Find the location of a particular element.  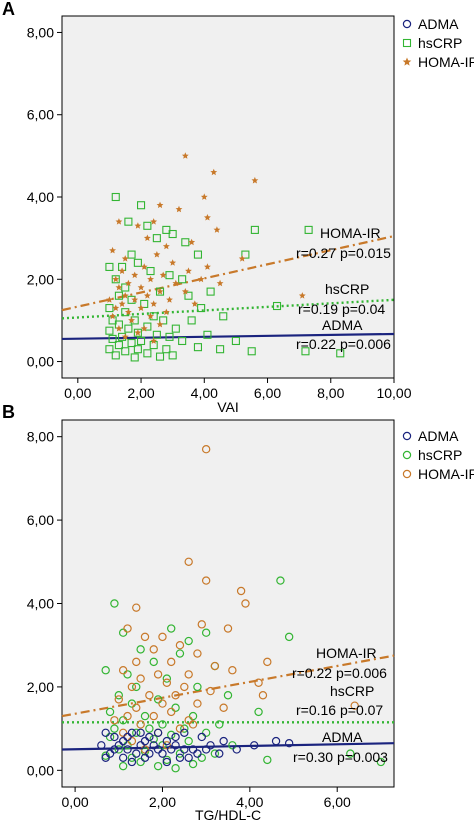

legend-label-adma: ADMA is located at coordinates (438, 24).